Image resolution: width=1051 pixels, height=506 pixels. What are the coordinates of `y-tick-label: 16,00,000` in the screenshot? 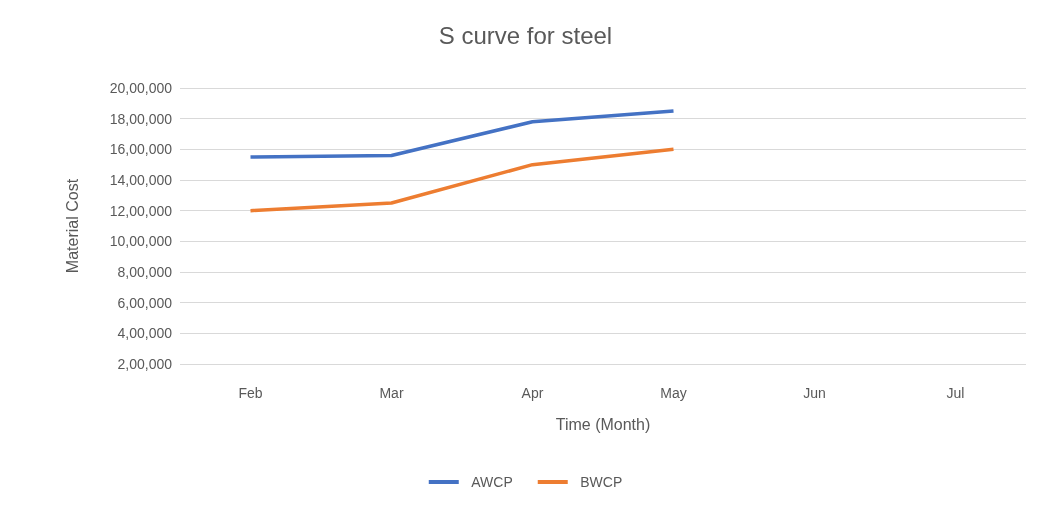 It's located at (141, 149).